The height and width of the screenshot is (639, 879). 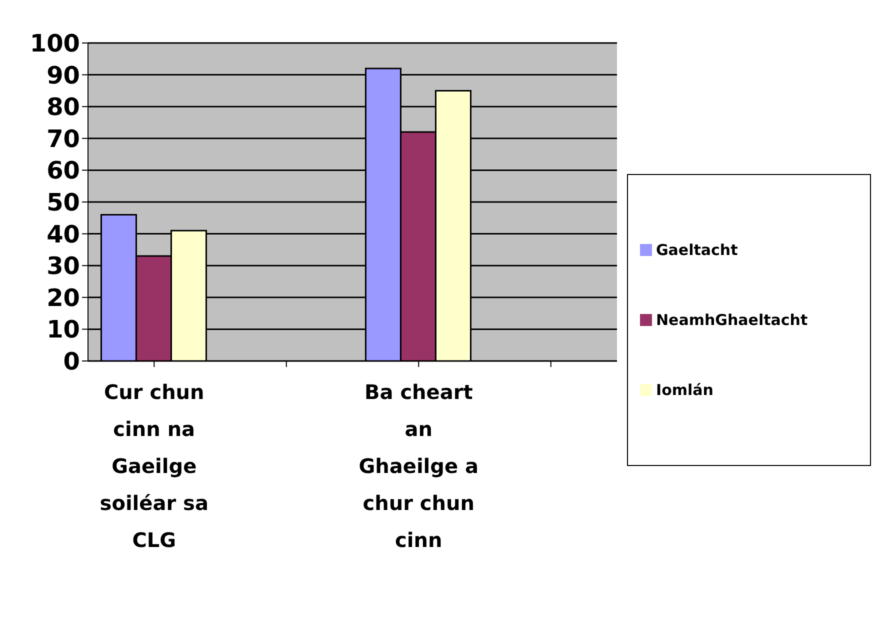 What do you see at coordinates (63, 234) in the screenshot?
I see `y-tick-label: 40` at bounding box center [63, 234].